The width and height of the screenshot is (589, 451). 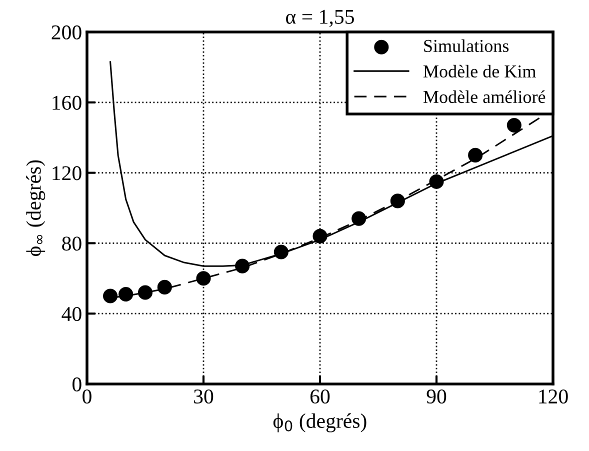 I want to click on chart-title: α = 1,55, so click(x=320, y=18).